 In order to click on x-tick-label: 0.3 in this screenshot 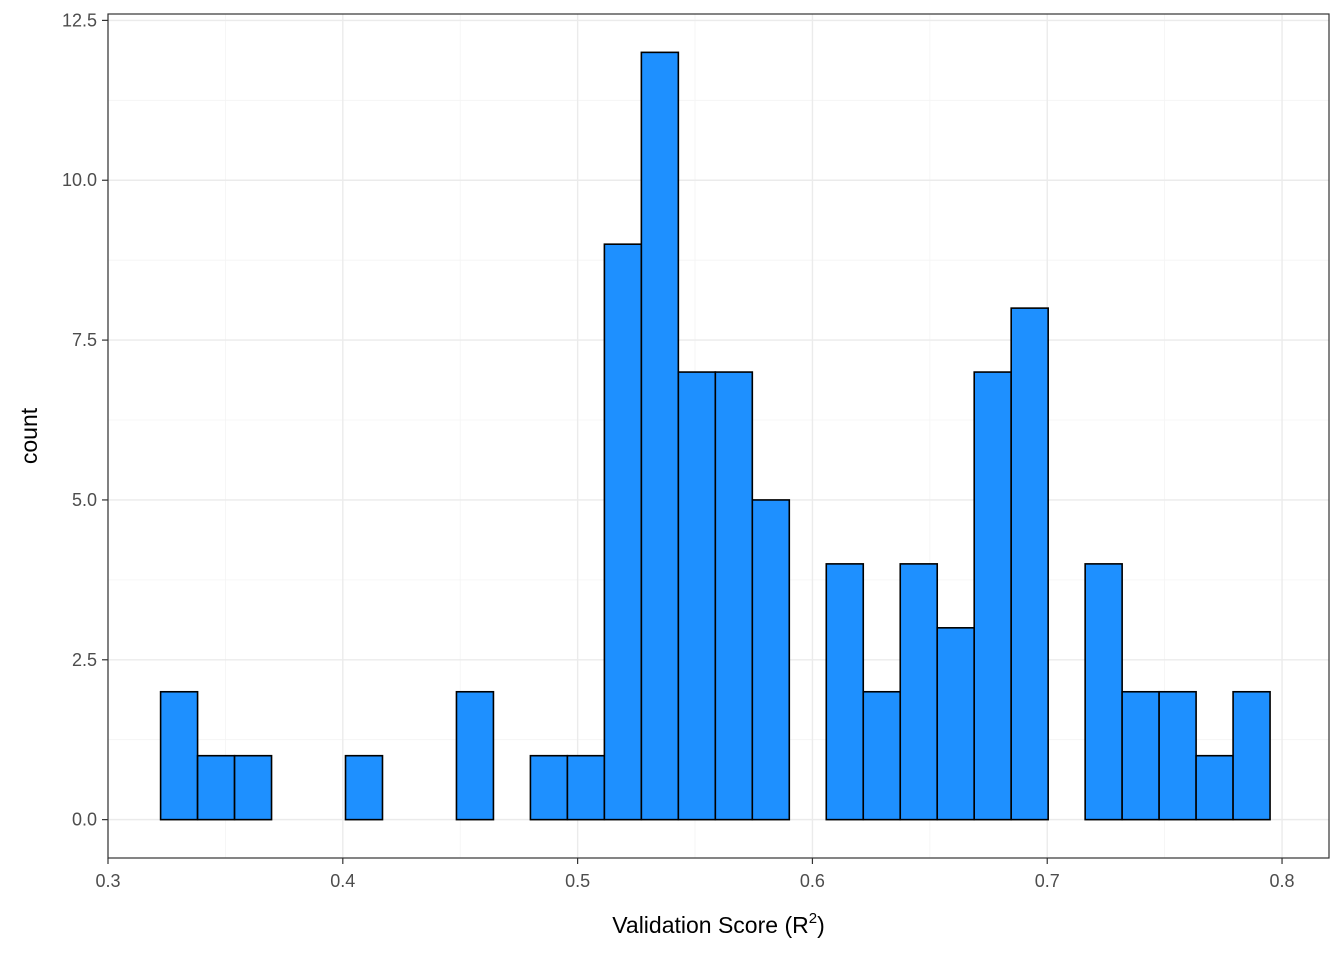, I will do `click(107, 881)`.